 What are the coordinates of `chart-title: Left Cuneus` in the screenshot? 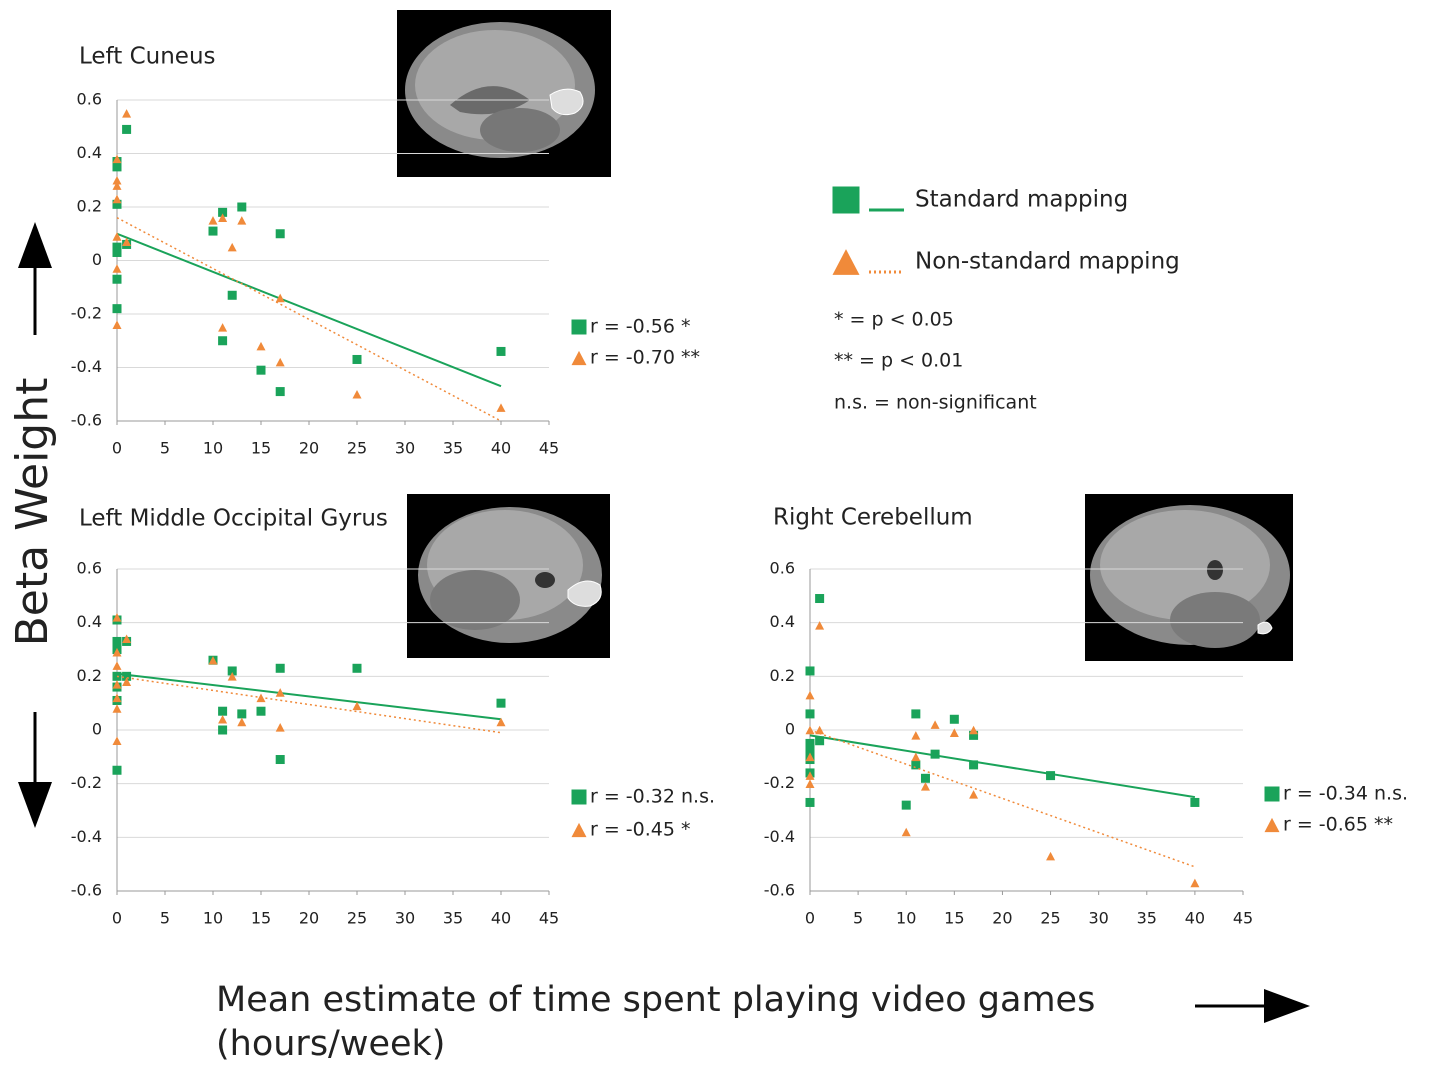 It's located at (147, 57).